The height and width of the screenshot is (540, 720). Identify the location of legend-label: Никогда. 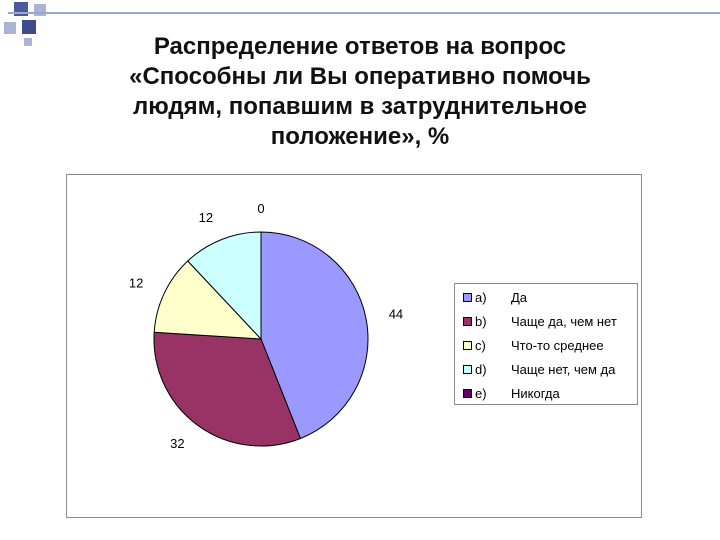
(535, 393).